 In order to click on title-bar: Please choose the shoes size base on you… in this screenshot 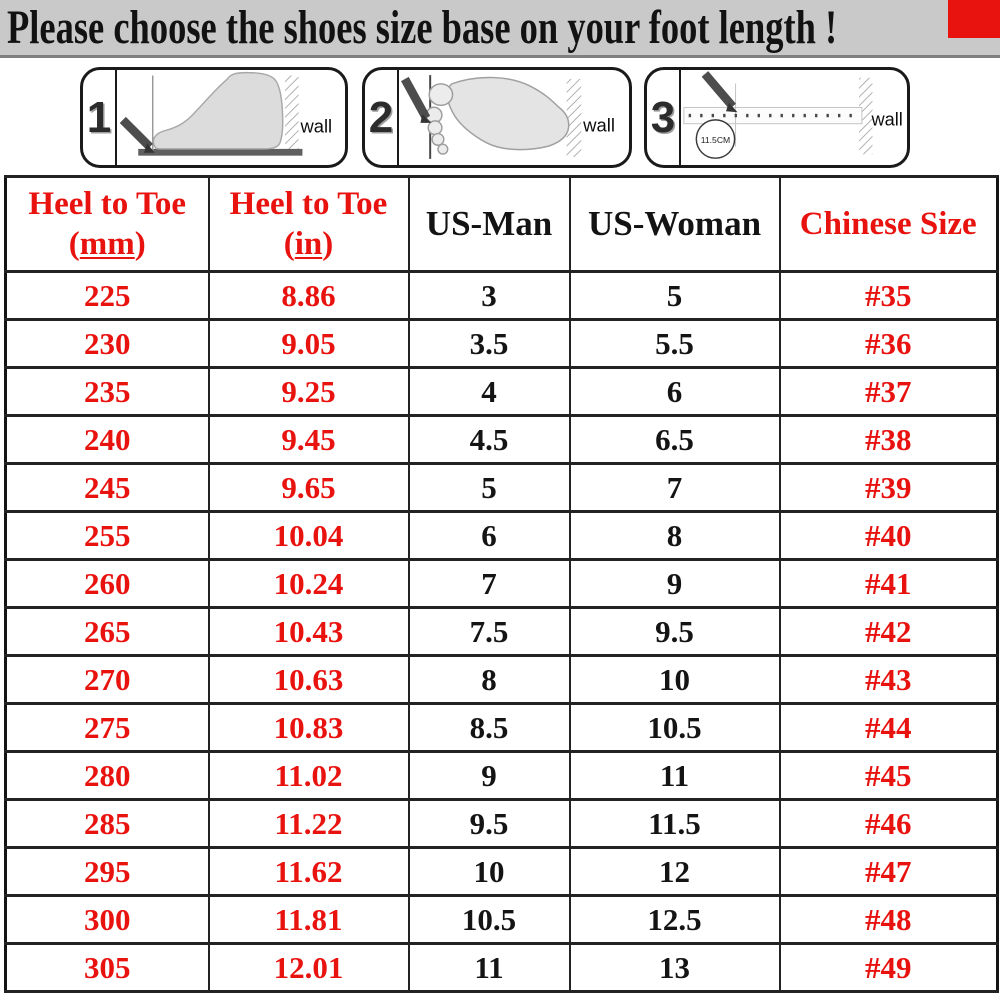, I will do `click(500, 29)`.